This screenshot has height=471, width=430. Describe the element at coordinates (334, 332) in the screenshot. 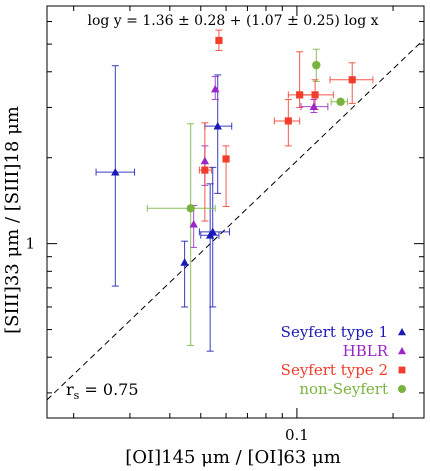

I see `legend-label-seyfert-type-1: Seyfert type 1` at that location.